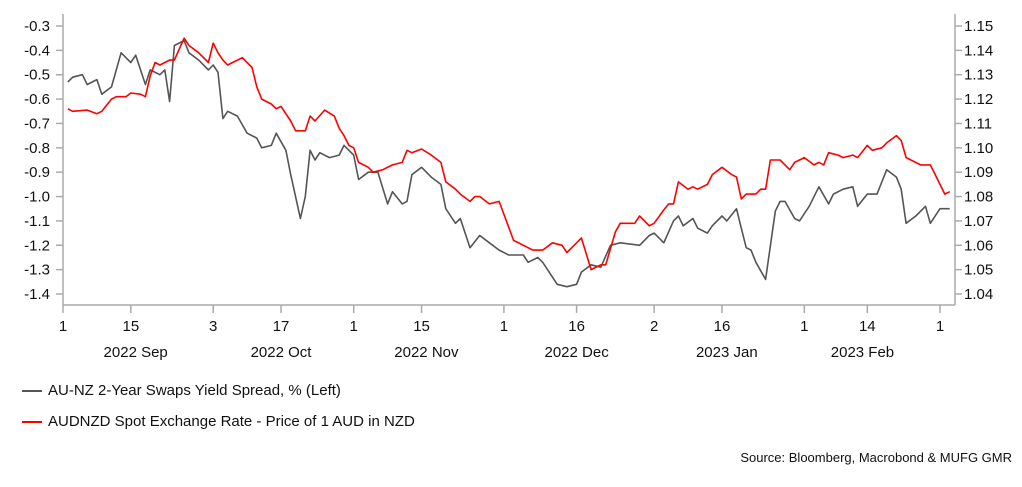 This screenshot has width=1022, height=487. I want to click on left-tick-label: -1.0, so click(37, 197).